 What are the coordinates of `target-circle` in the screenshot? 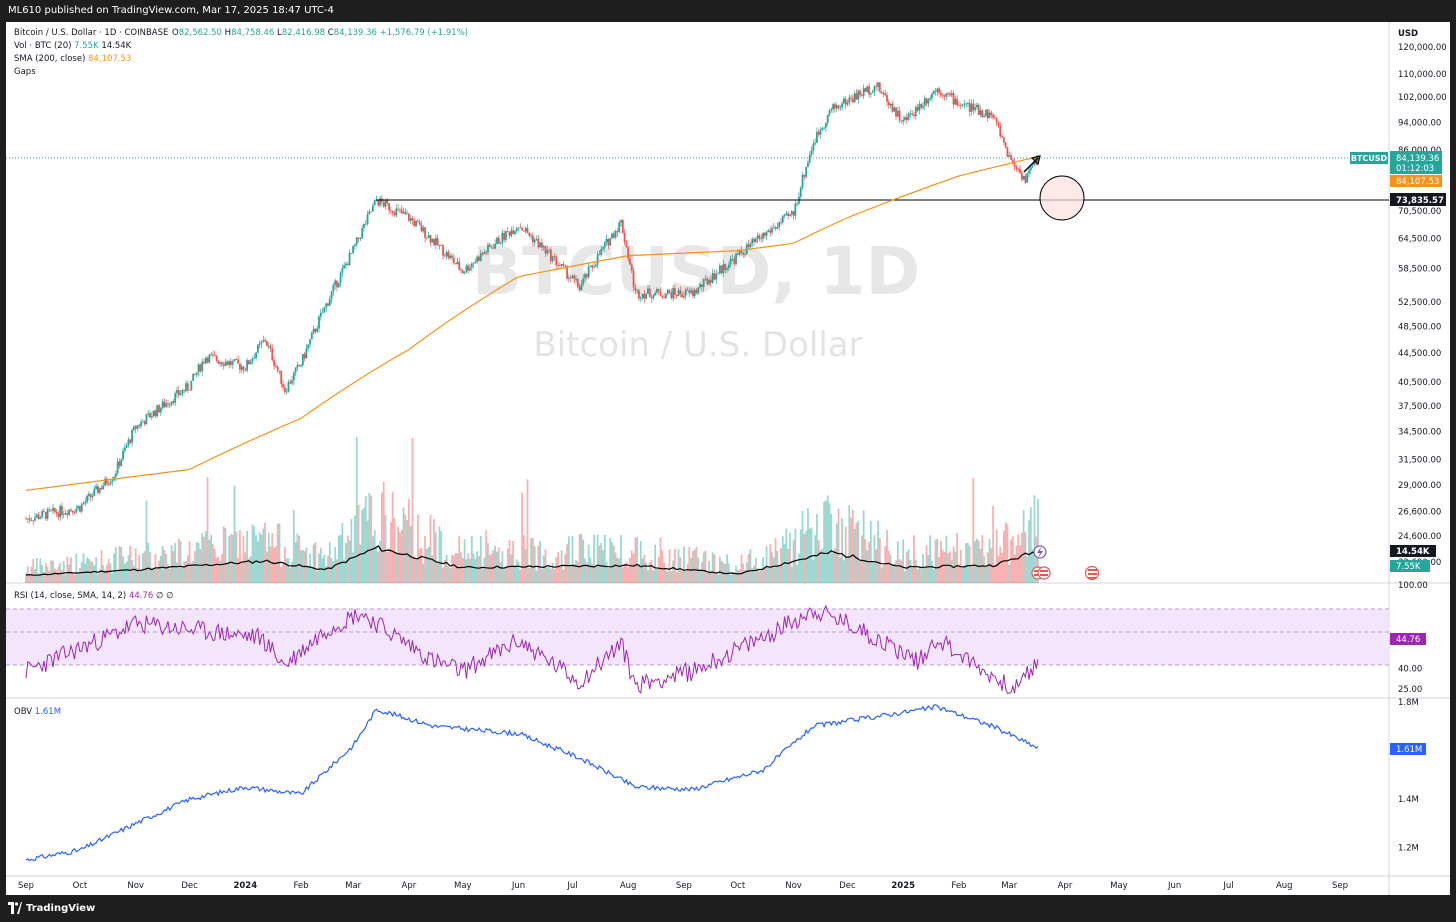 It's located at (1062, 198).